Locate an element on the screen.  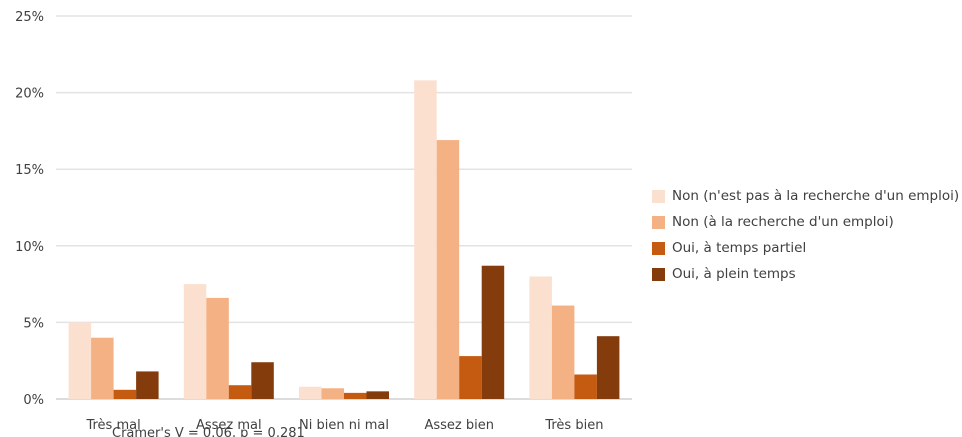
legend-item: Oui, à temps partiel is located at coordinates (806, 248).